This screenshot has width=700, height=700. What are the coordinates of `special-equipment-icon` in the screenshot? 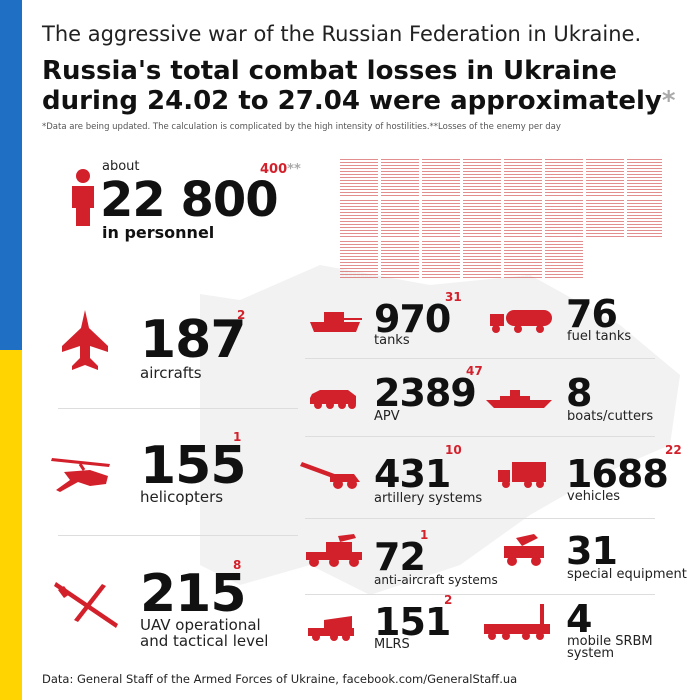 It's located at (524, 550).